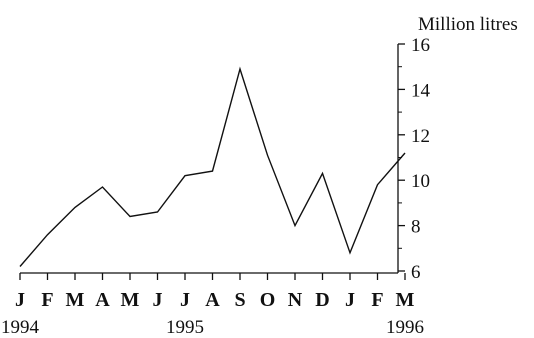 This screenshot has width=534, height=338. Describe the element at coordinates (420, 136) in the screenshot. I see `y-tick-label: 12` at that location.